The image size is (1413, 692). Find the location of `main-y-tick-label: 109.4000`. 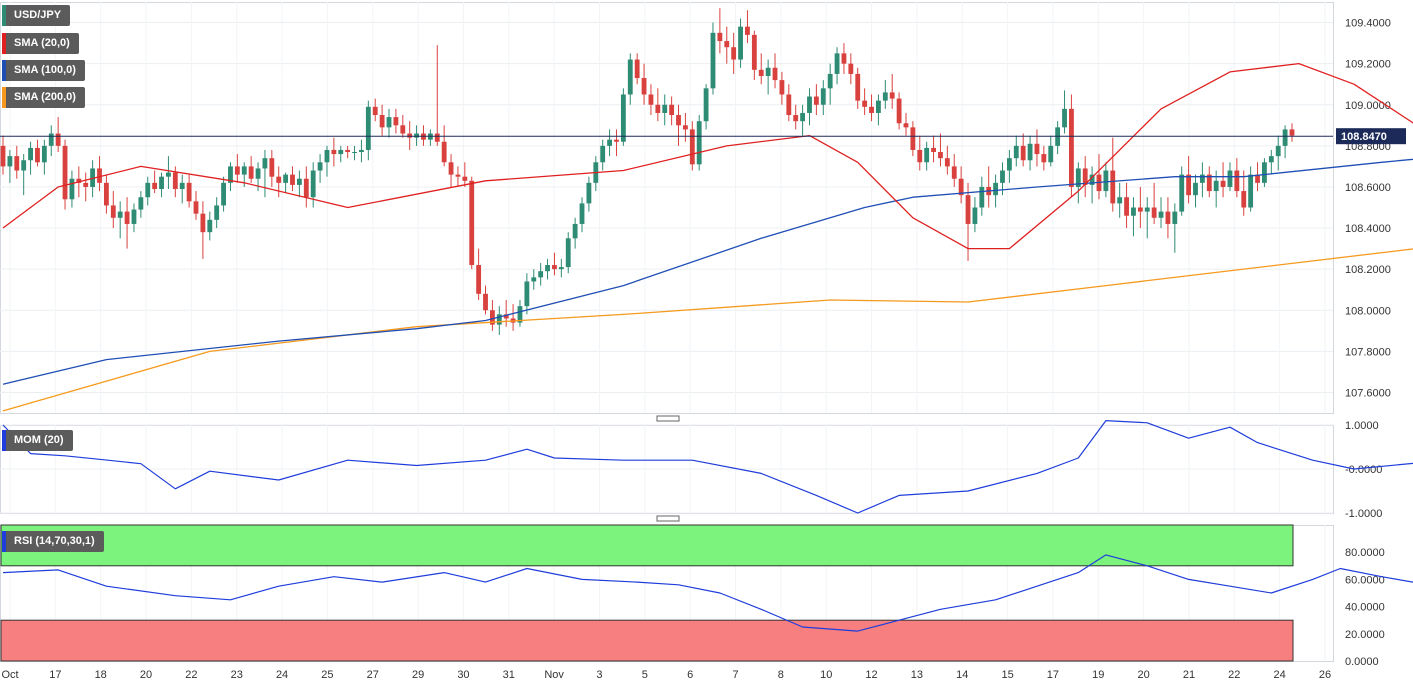

main-y-tick-label: 109.4000 is located at coordinates (1368, 24).